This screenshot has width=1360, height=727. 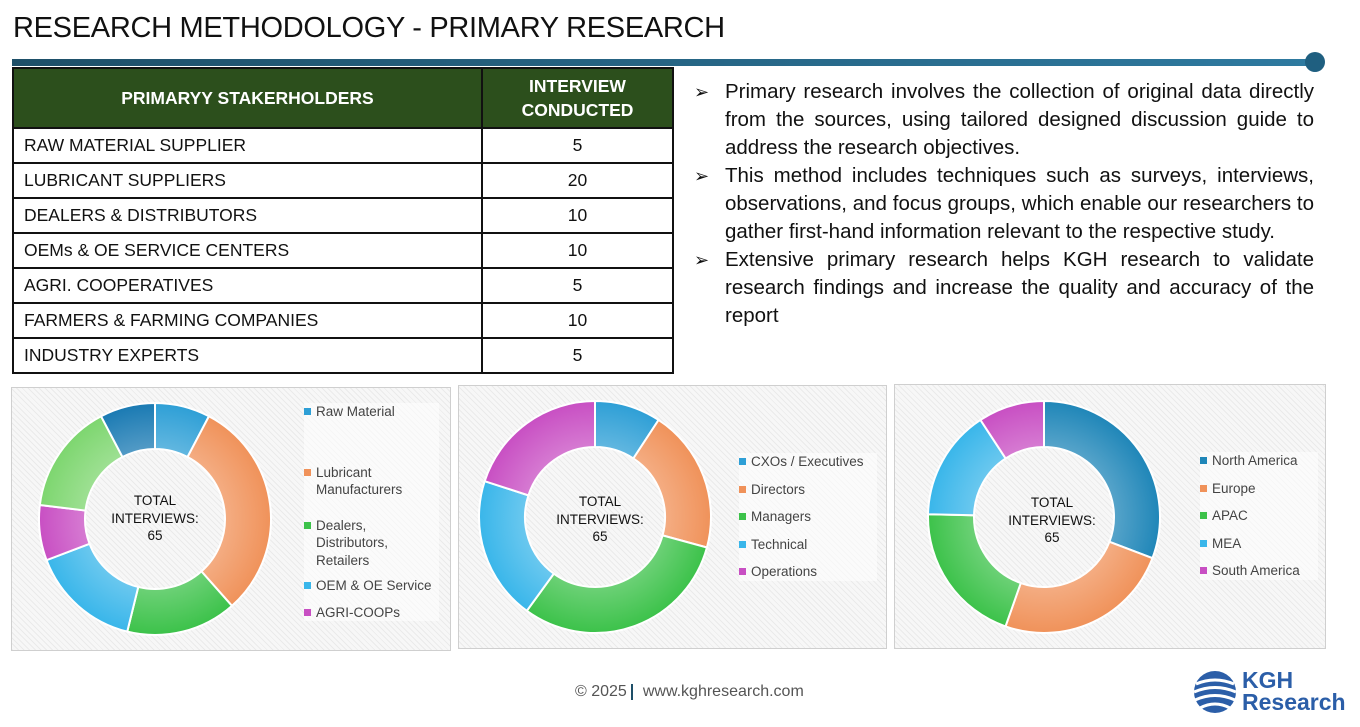 What do you see at coordinates (1230, 515) in the screenshot?
I see `legend-label: APAC` at bounding box center [1230, 515].